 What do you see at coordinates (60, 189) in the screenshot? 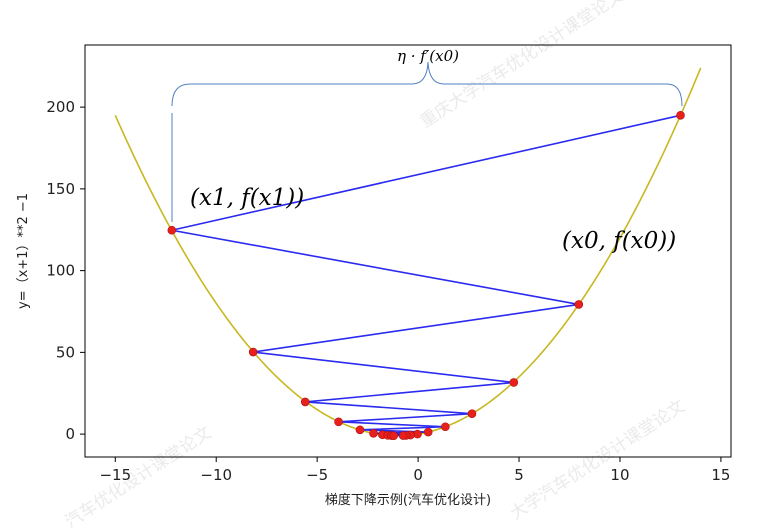
I see `y-tick-label: 150` at bounding box center [60, 189].